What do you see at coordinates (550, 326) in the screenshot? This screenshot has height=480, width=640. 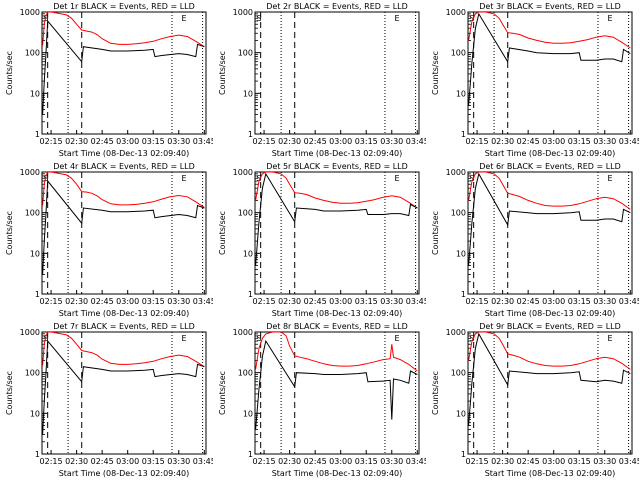 I see `chart-title: Det 9r BLACK = Events, RED = LLD` at bounding box center [550, 326].